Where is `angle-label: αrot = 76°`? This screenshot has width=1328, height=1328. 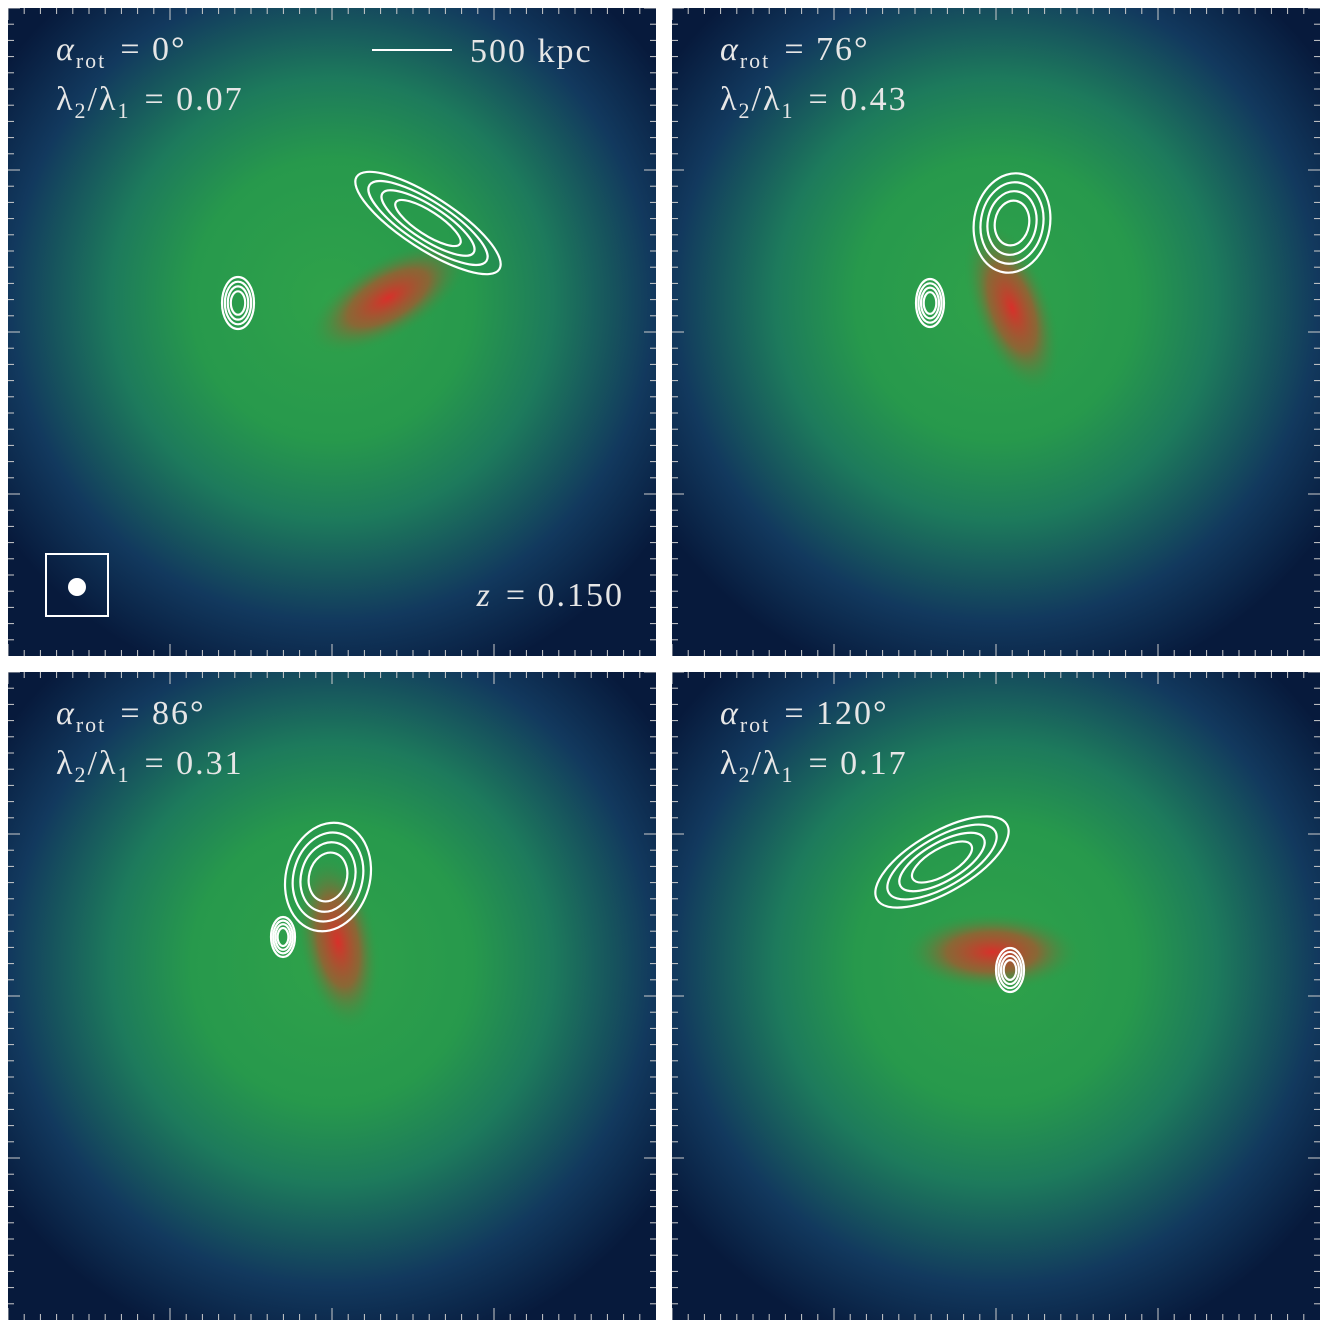
angle-label: αrot = 76° is located at coordinates (795, 52).